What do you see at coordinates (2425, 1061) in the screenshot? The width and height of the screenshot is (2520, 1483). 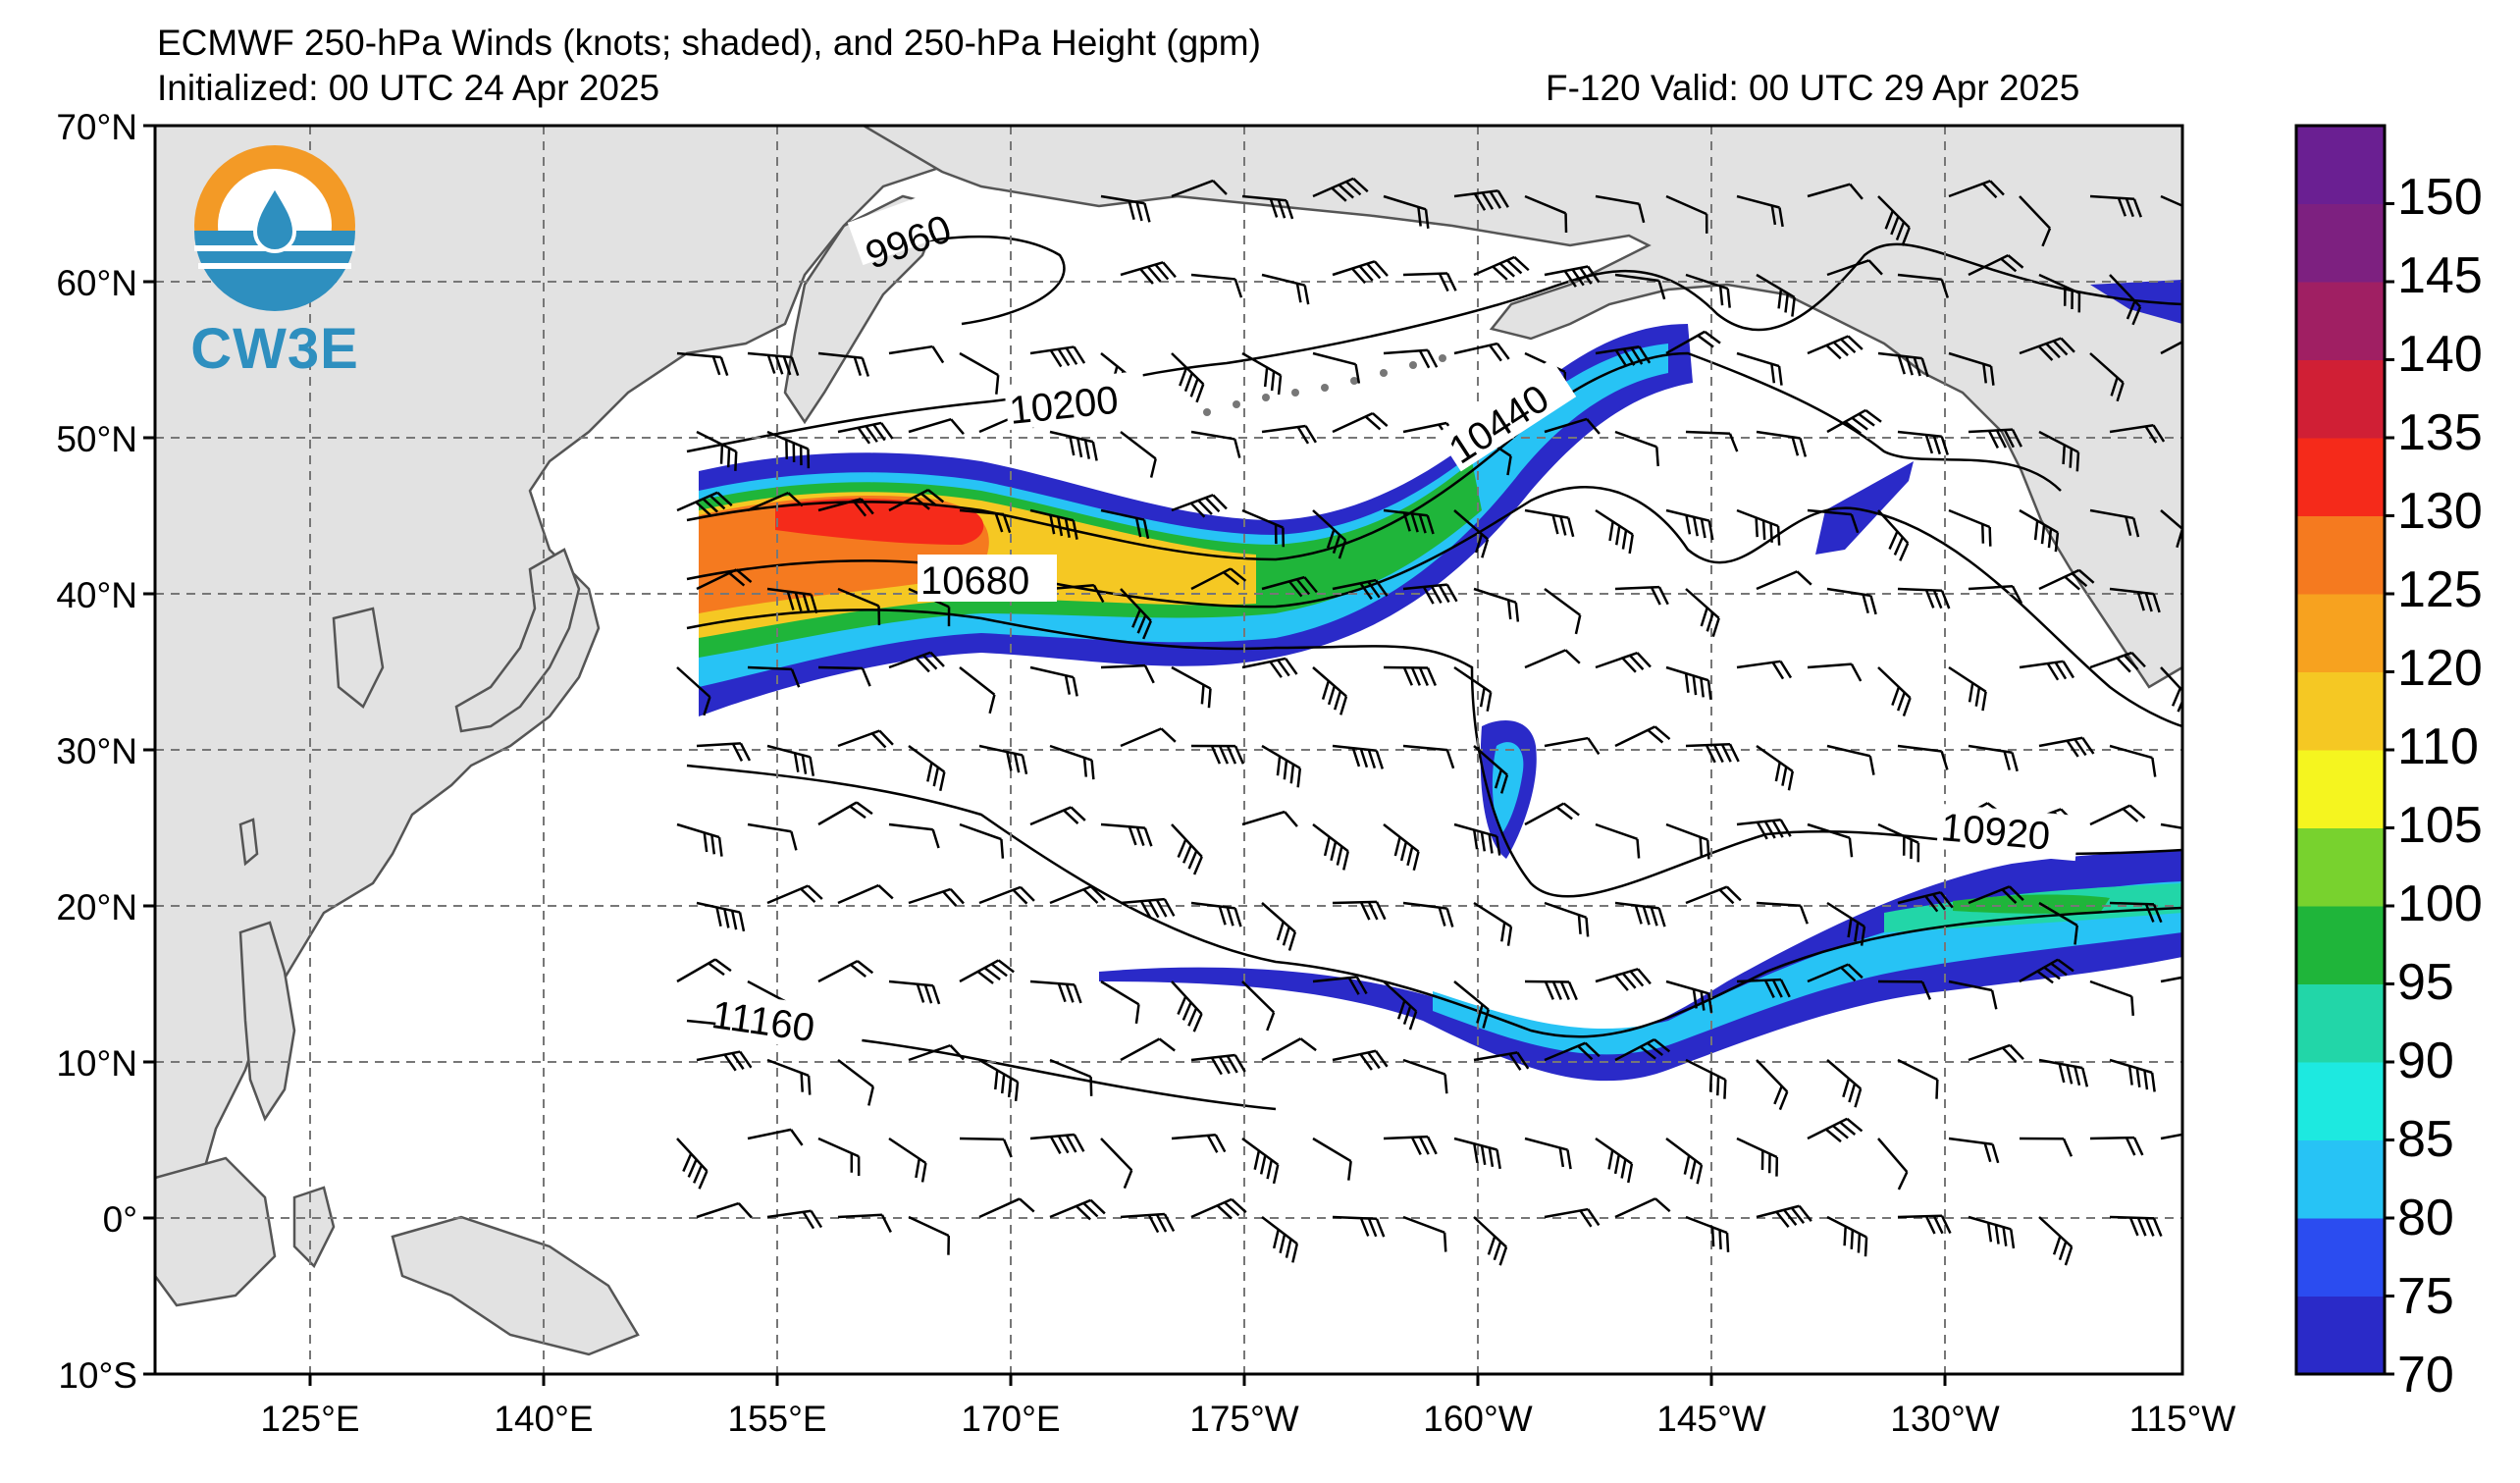 I see `colorbar-tick: 90` at bounding box center [2425, 1061].